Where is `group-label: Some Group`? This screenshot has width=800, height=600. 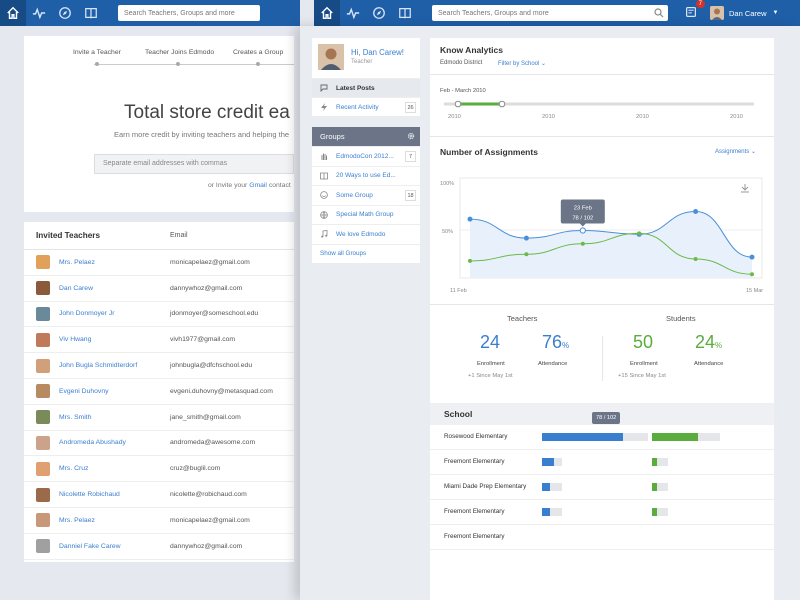
group-label: Some Group is located at coordinates (354, 195).